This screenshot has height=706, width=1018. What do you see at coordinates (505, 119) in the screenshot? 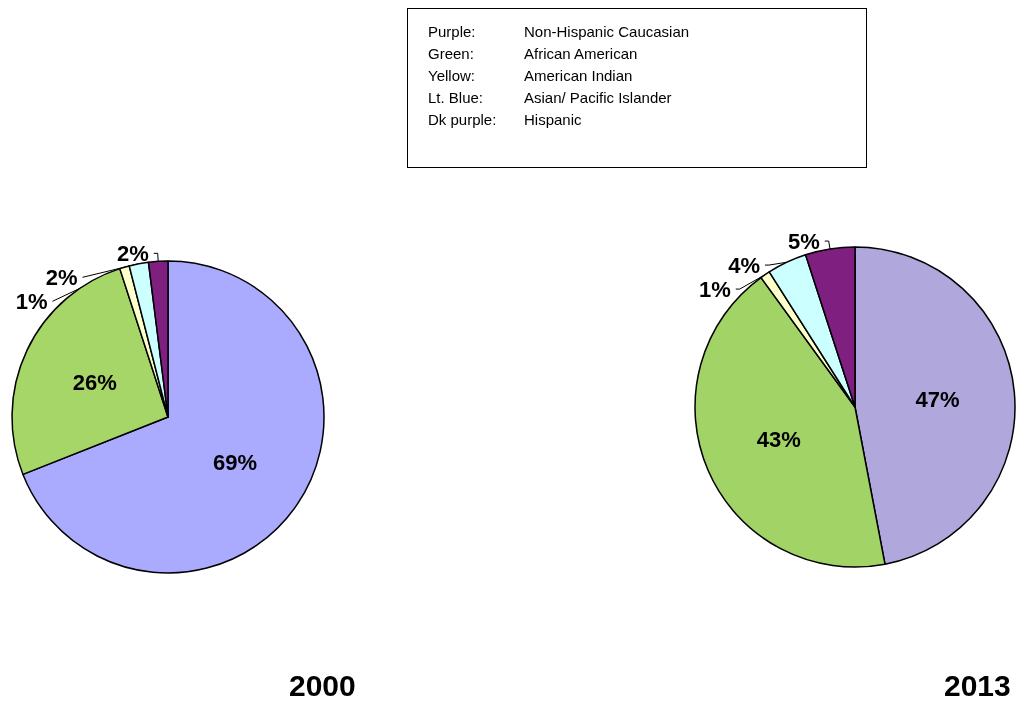
I see `text: Dk purple: Hispanic` at bounding box center [505, 119].